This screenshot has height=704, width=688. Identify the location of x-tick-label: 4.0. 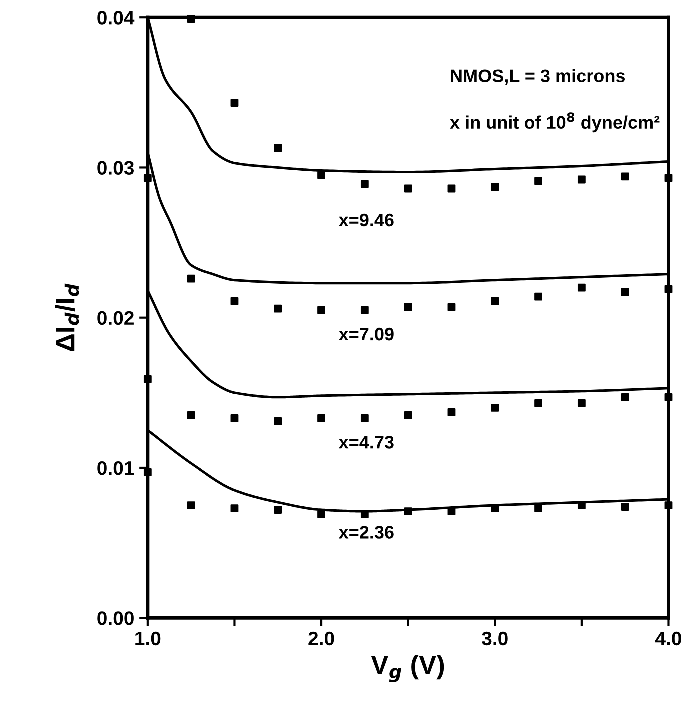
(669, 639).